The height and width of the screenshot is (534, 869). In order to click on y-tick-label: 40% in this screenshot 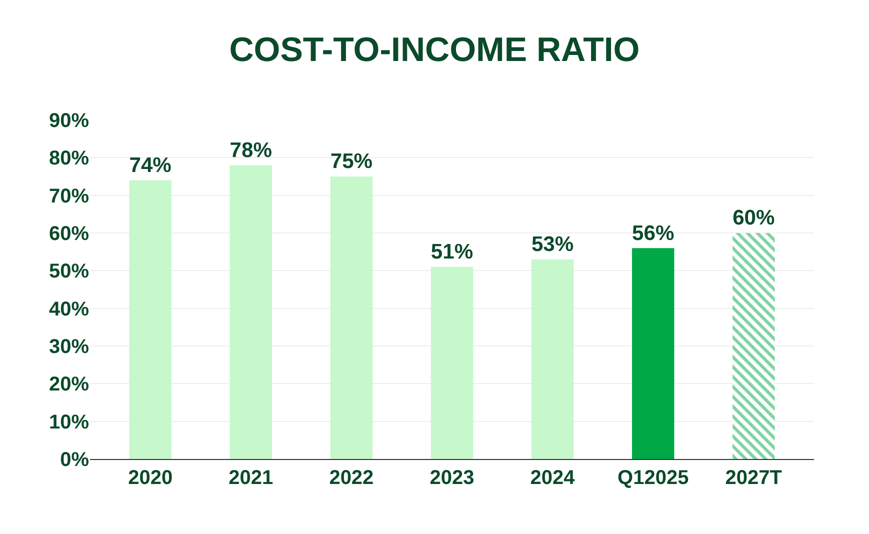, I will do `click(69, 309)`.